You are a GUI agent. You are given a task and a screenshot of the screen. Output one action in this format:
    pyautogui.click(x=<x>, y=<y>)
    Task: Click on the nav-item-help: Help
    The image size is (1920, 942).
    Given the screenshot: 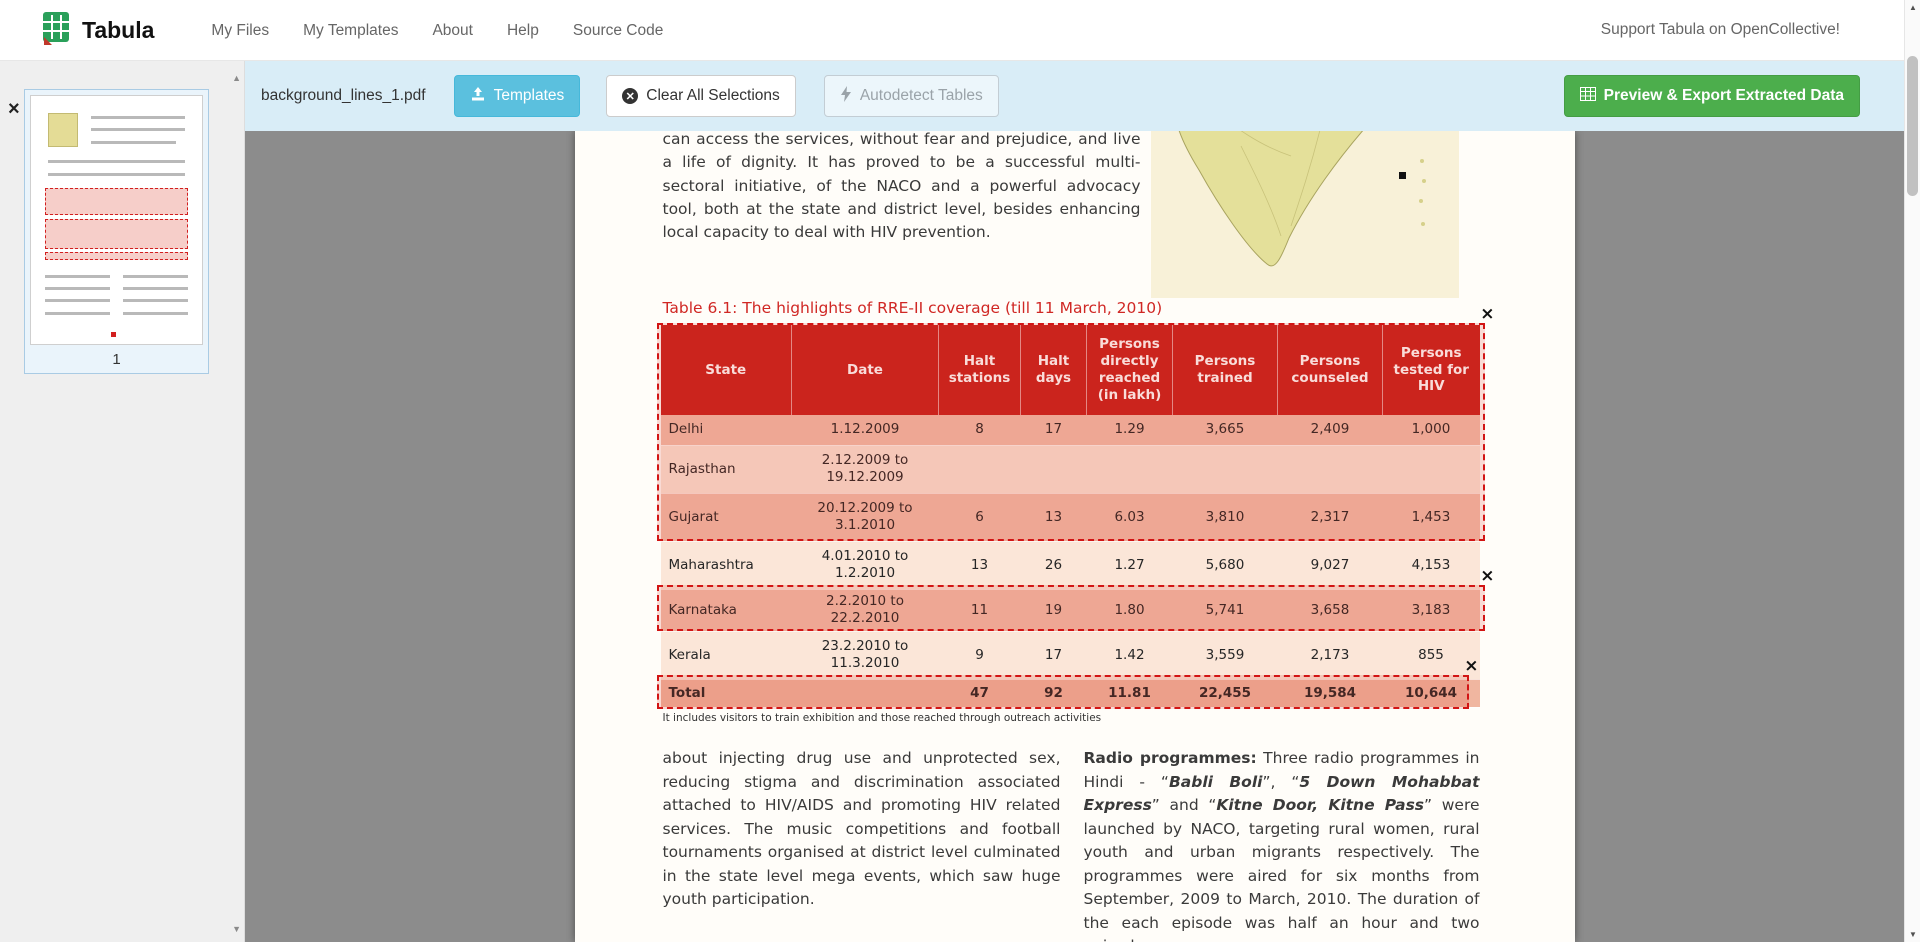 What is the action you would take?
    pyautogui.click(x=522, y=30)
    